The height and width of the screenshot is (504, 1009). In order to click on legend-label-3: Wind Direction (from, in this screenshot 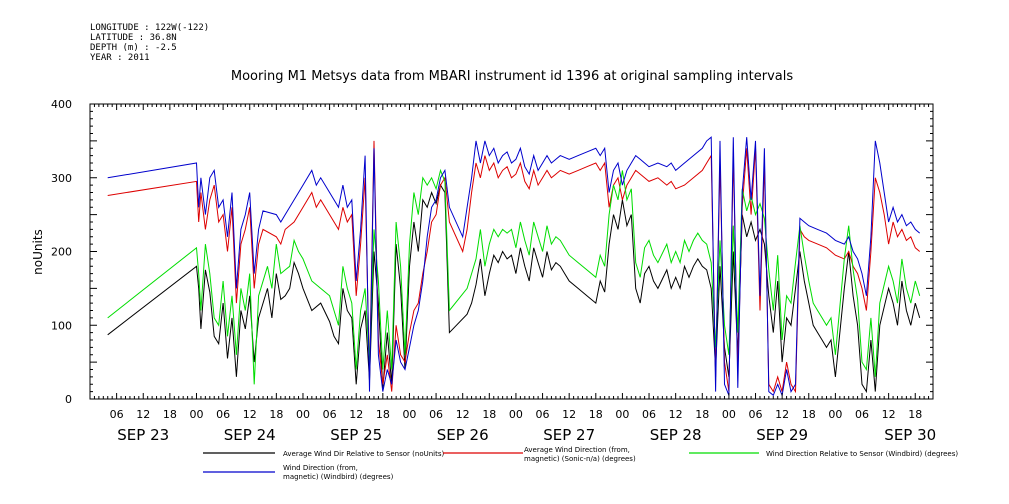, I will do `click(320, 468)`.